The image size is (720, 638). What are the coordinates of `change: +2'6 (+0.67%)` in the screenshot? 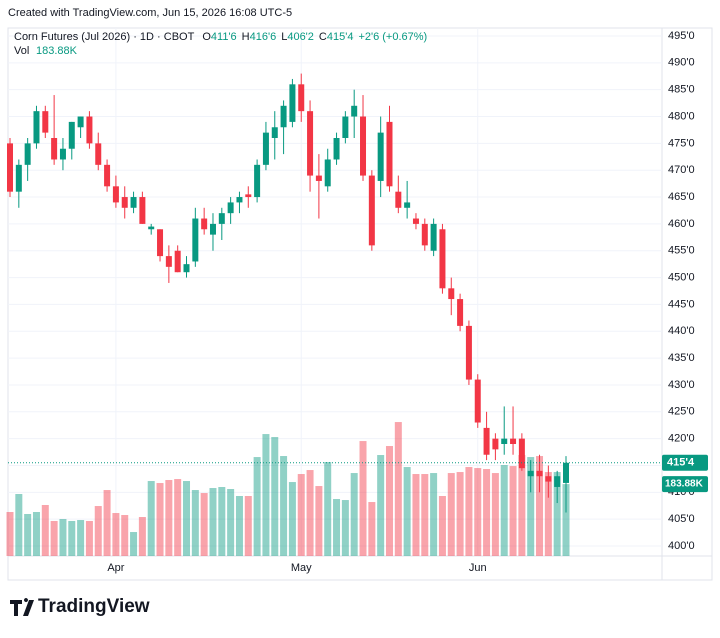 It's located at (392, 37).